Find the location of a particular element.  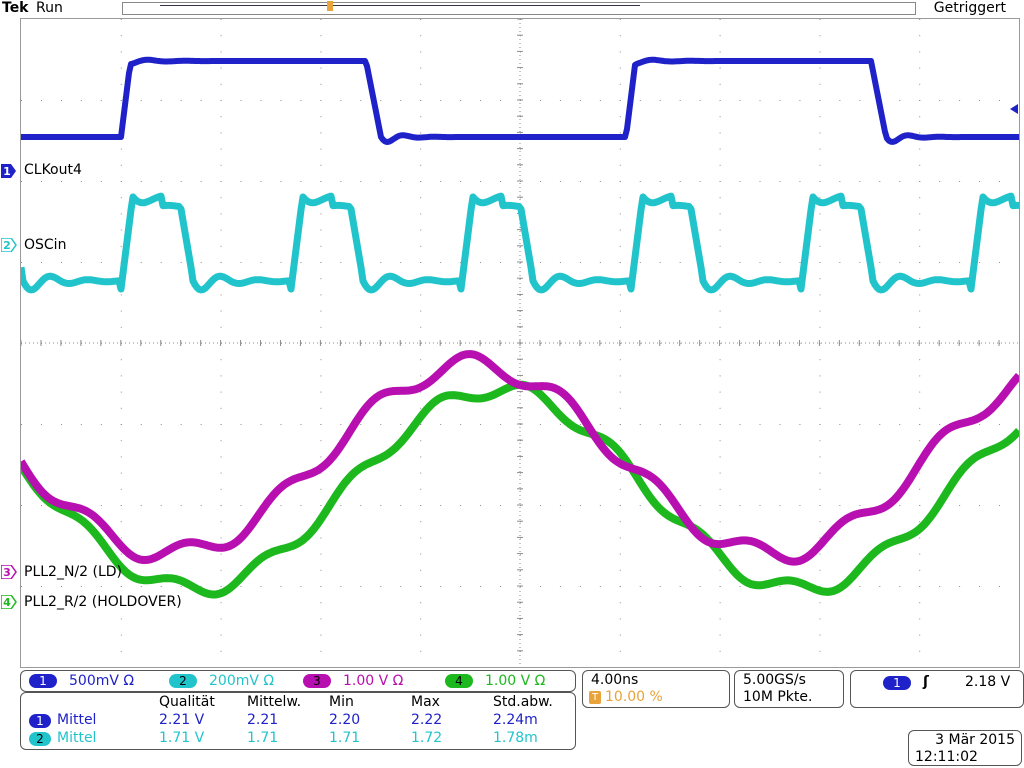

ch3-scale: 1.00 V Ω is located at coordinates (373, 681).